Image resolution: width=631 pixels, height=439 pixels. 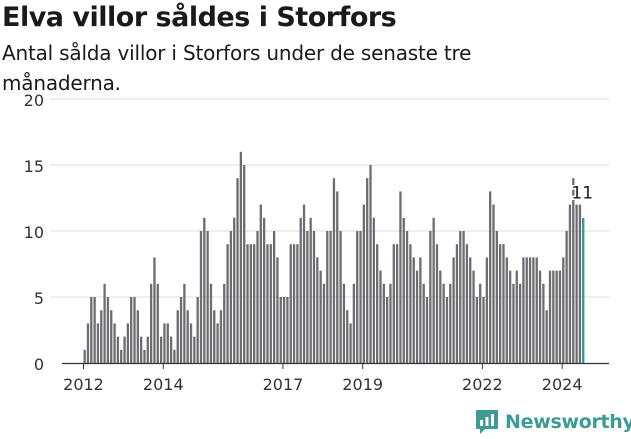 I want to click on brand-name: Newsworthy, so click(x=568, y=422).